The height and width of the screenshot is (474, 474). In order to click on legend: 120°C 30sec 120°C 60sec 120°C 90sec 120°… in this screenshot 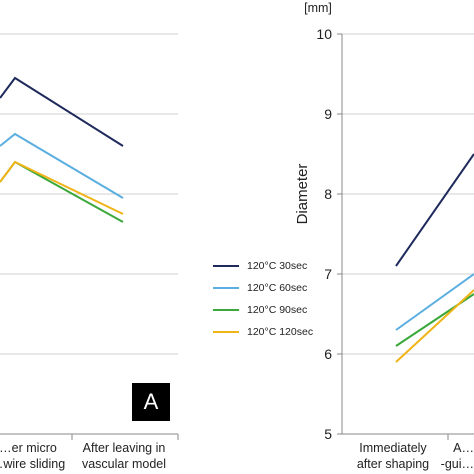, I will do `click(273, 299)`.